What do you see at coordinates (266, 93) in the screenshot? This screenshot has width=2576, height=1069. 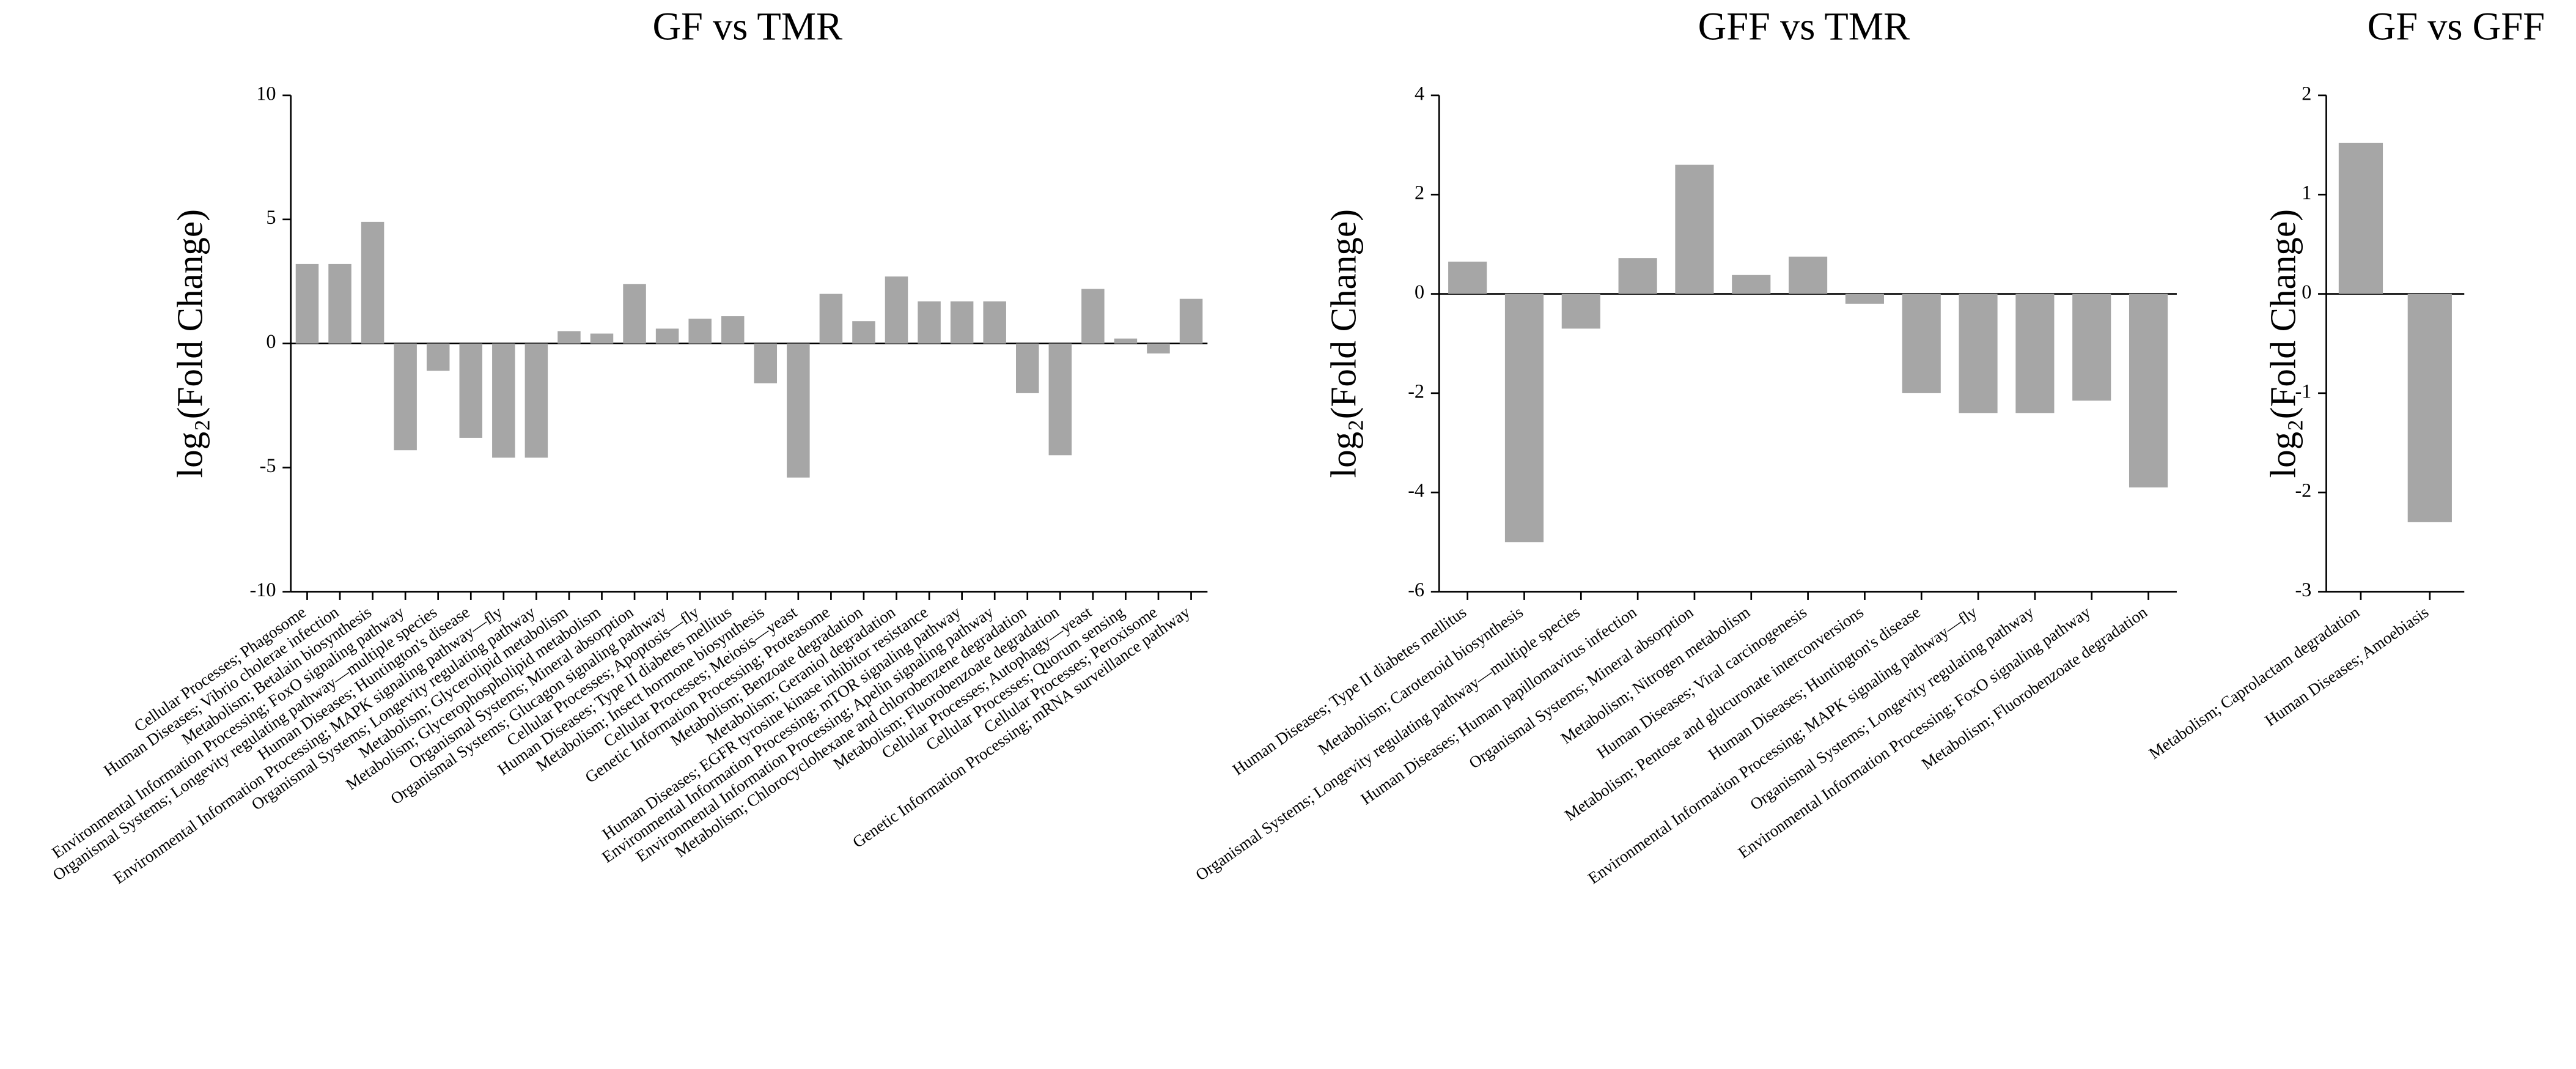 I see `y-tick-label: 10` at bounding box center [266, 93].